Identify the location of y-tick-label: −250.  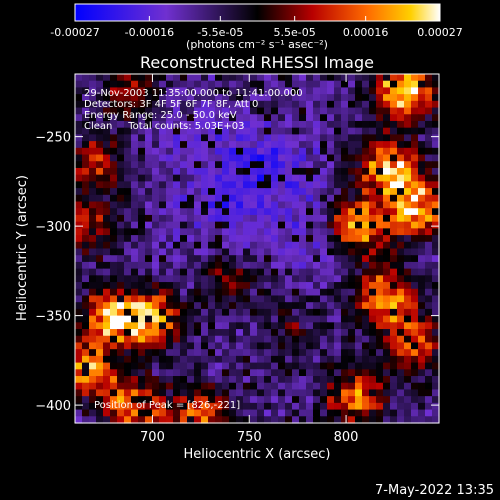
(53, 138).